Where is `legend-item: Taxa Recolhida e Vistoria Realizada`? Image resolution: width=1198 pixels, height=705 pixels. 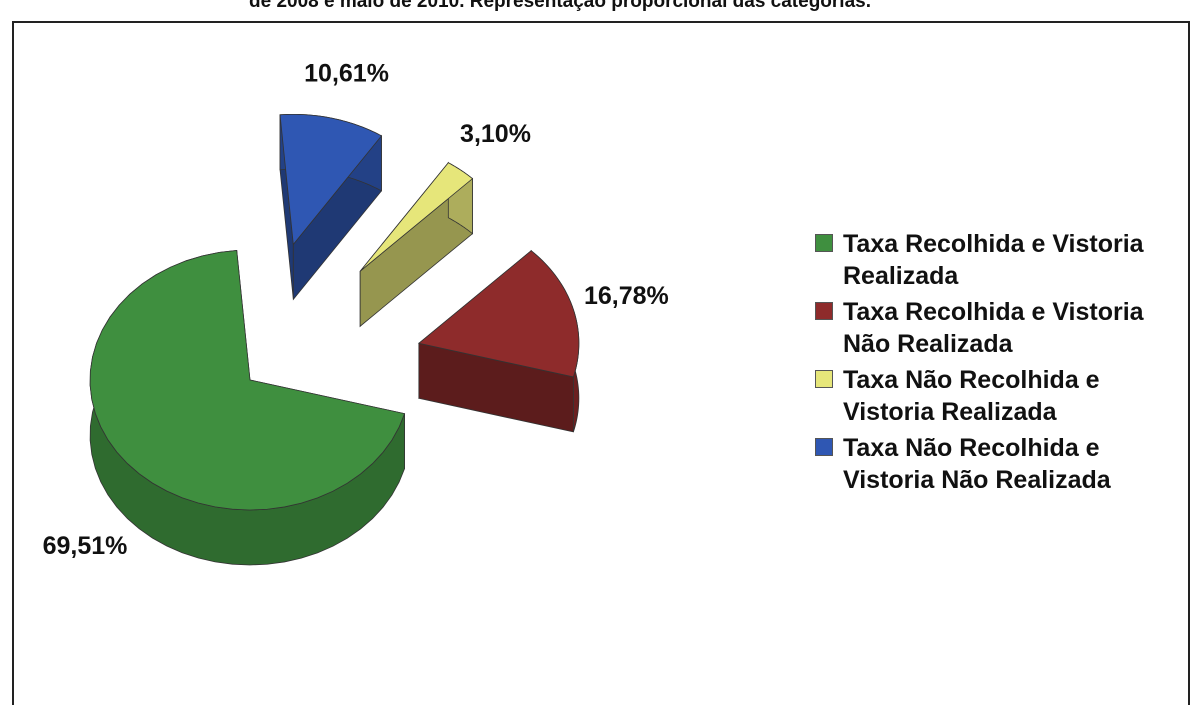
legend-item: Taxa Recolhida e Vistoria Realizada is located at coordinates (997, 260).